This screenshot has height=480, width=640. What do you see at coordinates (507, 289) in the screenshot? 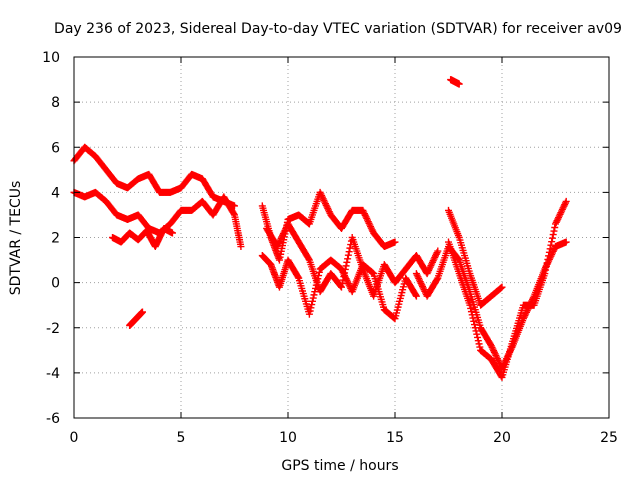
I see `series-track-trough` at bounding box center [507, 289].